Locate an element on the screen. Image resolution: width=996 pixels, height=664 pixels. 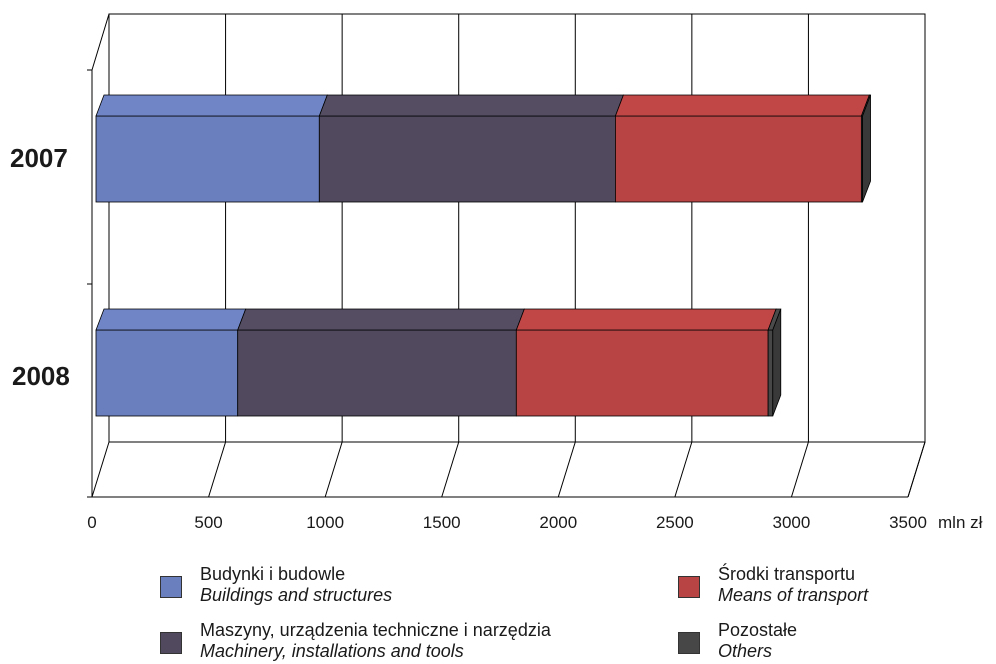
legend-swatch-transport is located at coordinates (689, 587).